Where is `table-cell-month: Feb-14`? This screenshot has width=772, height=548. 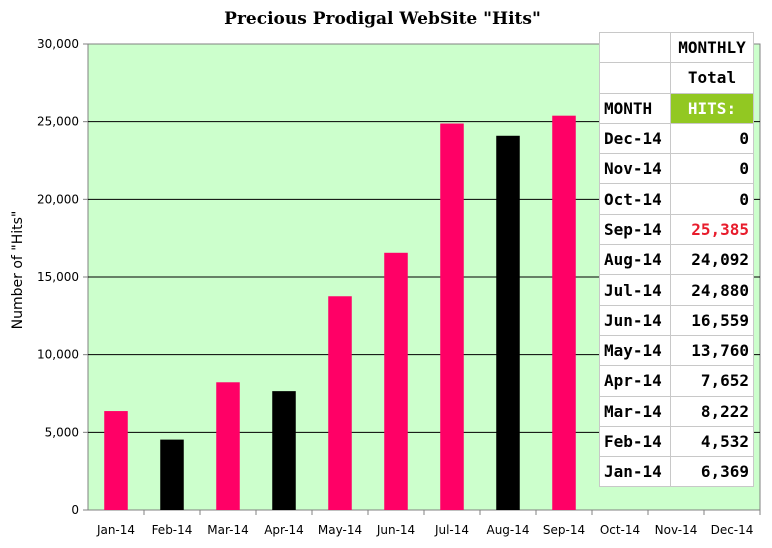 table-cell-month: Feb-14 is located at coordinates (635, 441).